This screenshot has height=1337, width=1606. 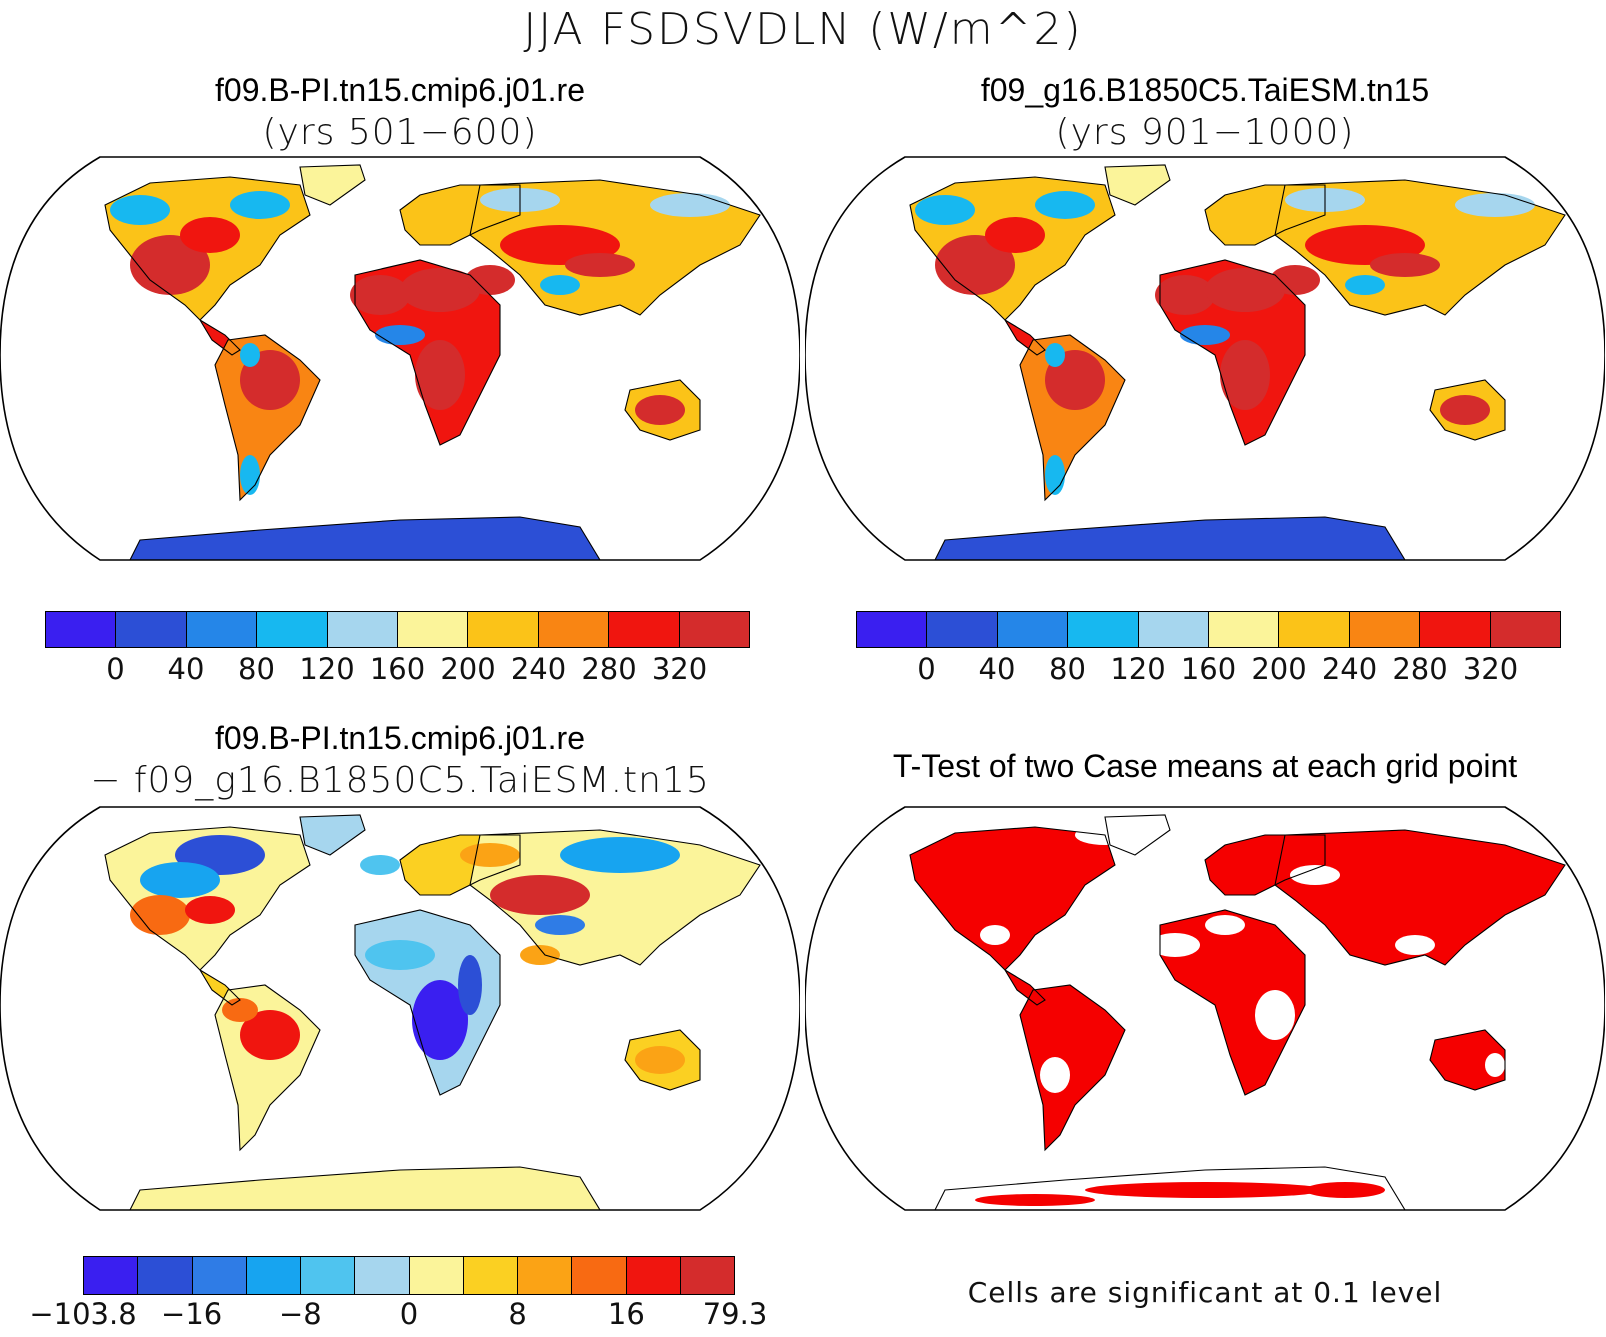 What do you see at coordinates (517, 1314) in the screenshot?
I see `colorbar-tick-label: 8` at bounding box center [517, 1314].